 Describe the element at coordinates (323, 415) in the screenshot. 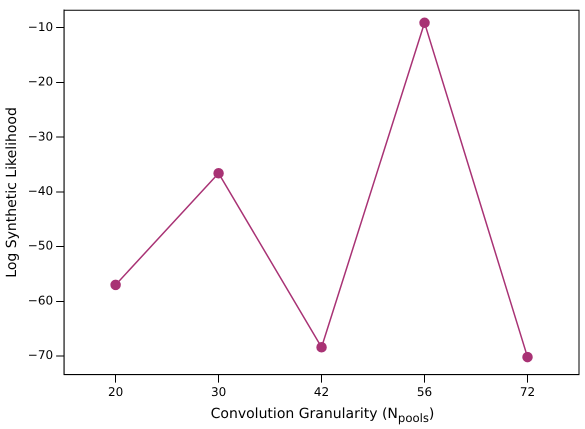

I see `x-axis-title: Convolution Granularity (N$_{pools}$)` at that location.